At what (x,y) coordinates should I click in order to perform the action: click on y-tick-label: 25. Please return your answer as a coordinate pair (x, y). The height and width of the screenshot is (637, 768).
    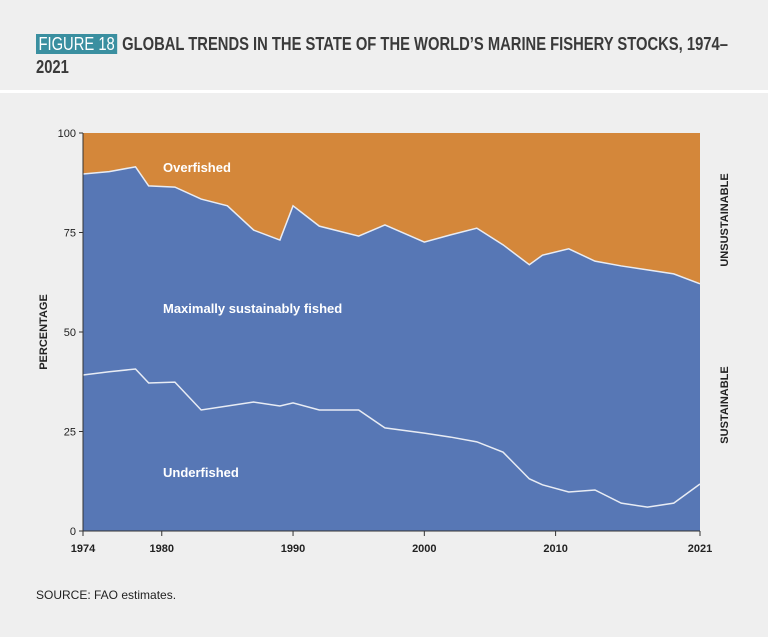
    Looking at the image, I should click on (70, 433).